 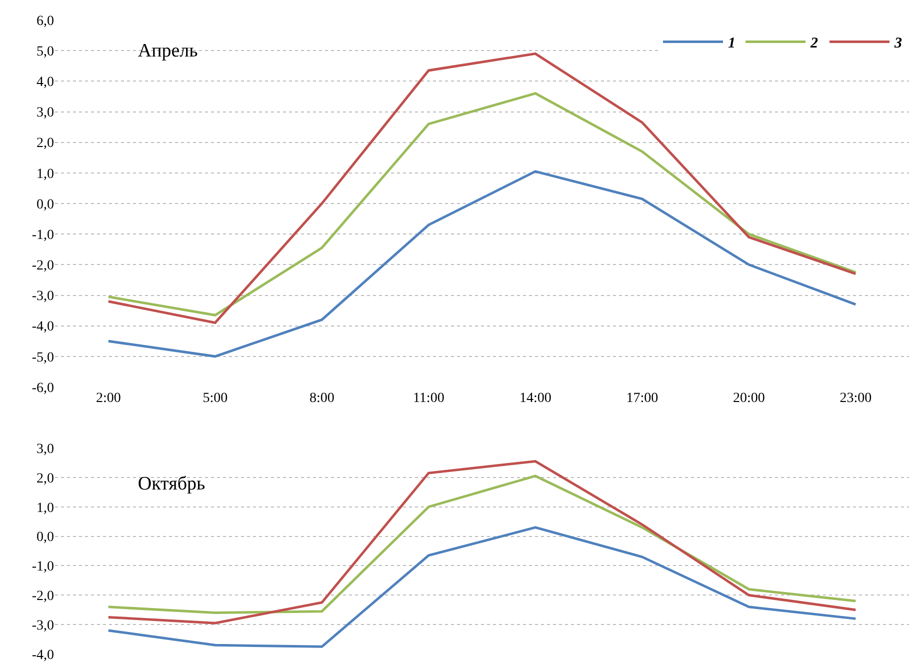 I want to click on x-tick-label: 17:00, so click(x=642, y=398).